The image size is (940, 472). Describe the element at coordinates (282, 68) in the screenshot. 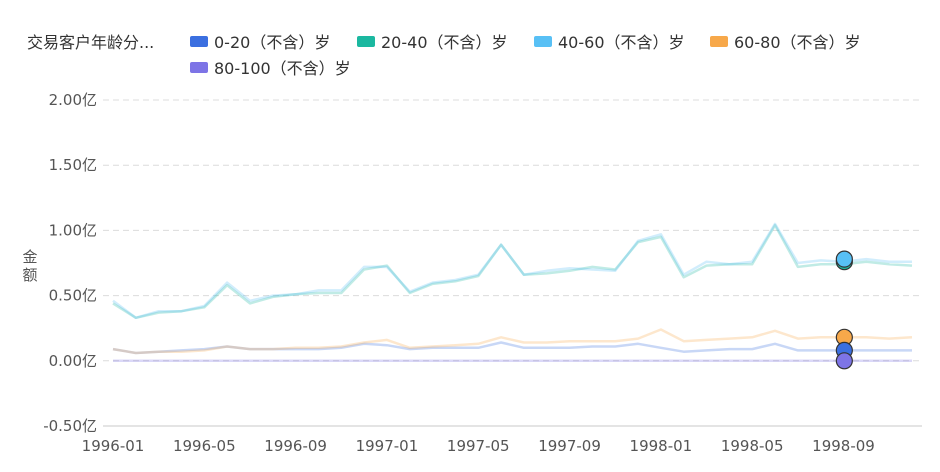

I see `legend-item-4: 80-100（不含）岁` at that location.